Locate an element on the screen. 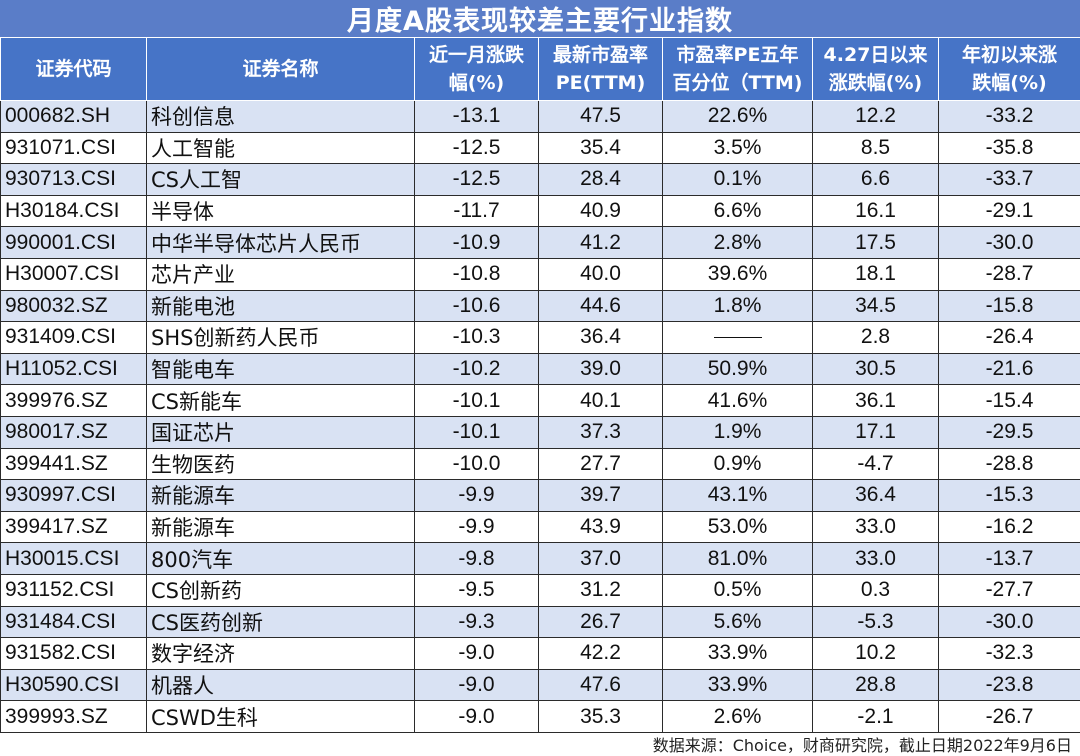  cell-name: 科创信息 is located at coordinates (281, 117).